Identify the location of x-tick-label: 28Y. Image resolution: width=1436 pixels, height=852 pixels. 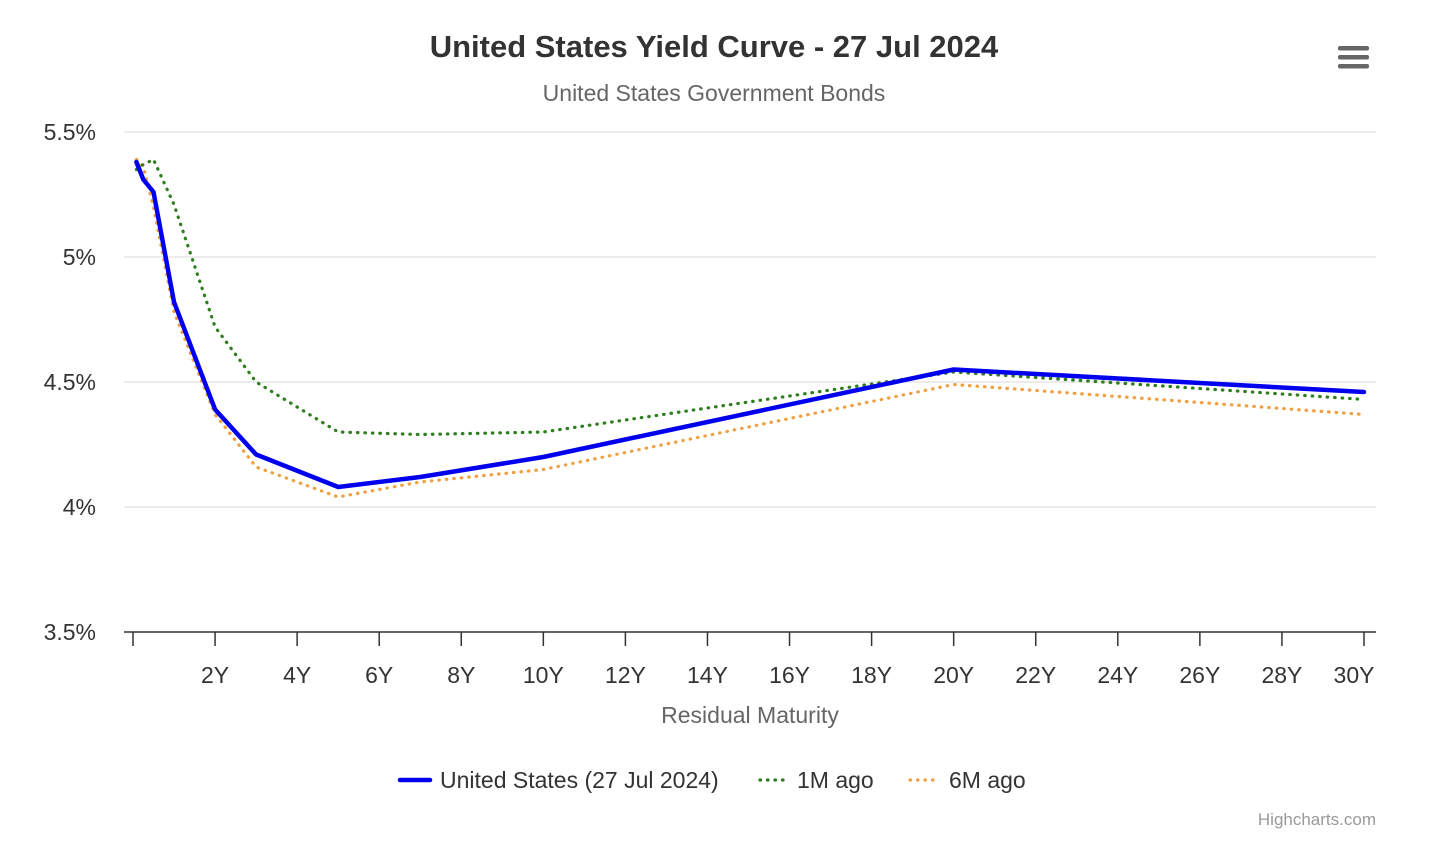
(1281, 675).